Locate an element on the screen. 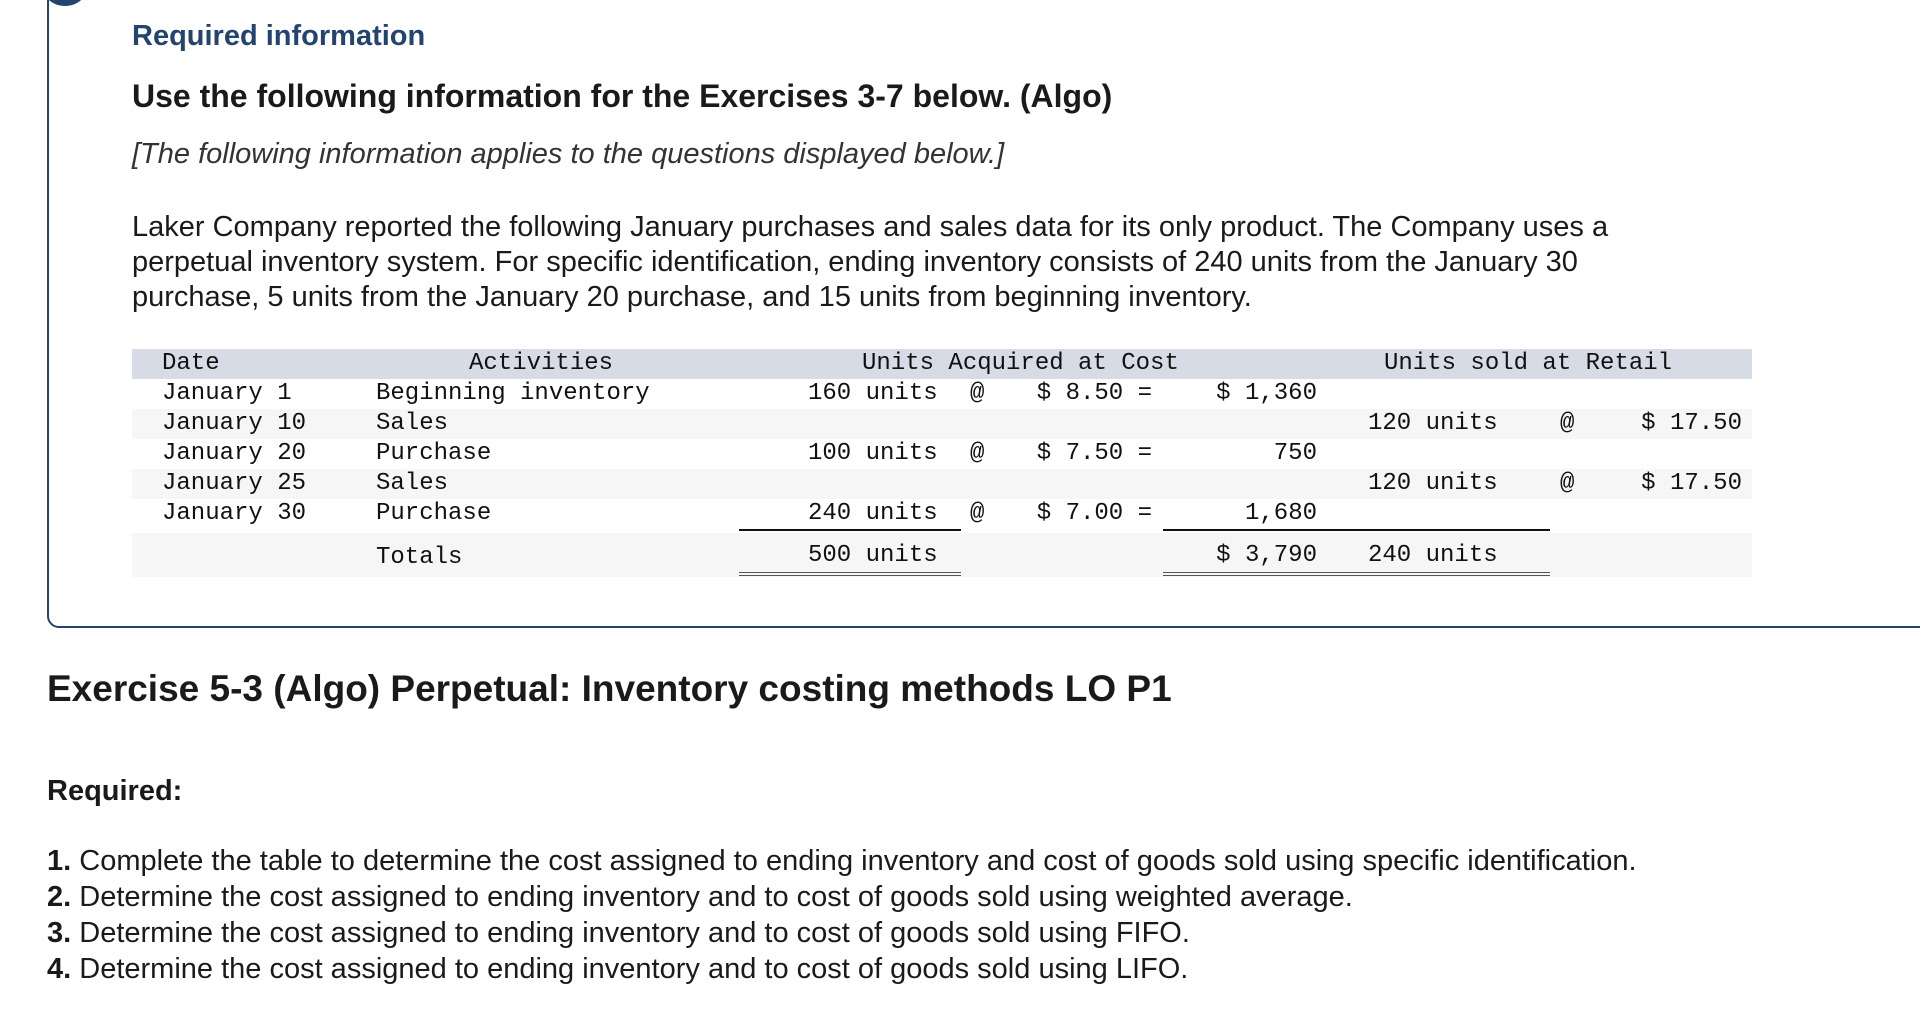  totals-acquired-units: 500 units is located at coordinates (873, 555).